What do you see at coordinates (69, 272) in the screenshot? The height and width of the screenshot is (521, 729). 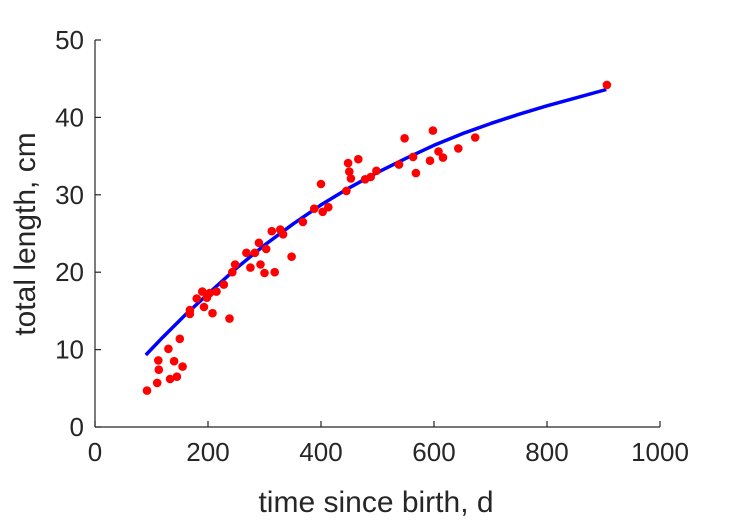 I see `y-tick-label: 20` at bounding box center [69, 272].